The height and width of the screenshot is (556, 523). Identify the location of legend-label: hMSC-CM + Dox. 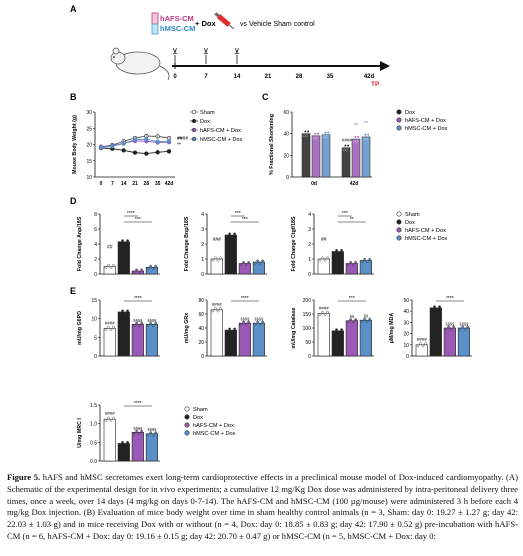
(214, 434).